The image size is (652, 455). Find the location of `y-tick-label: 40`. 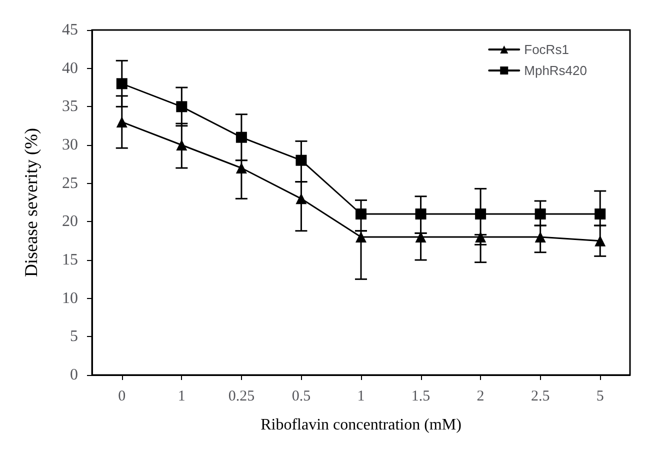

y-tick-label: 40 is located at coordinates (70, 68).